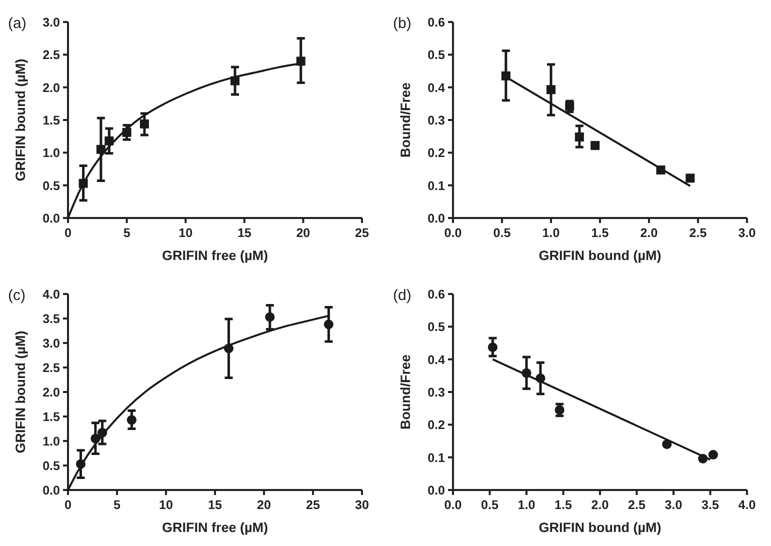  What do you see at coordinates (51, 295) in the screenshot?
I see `y-tick-label: 4.0` at bounding box center [51, 295].